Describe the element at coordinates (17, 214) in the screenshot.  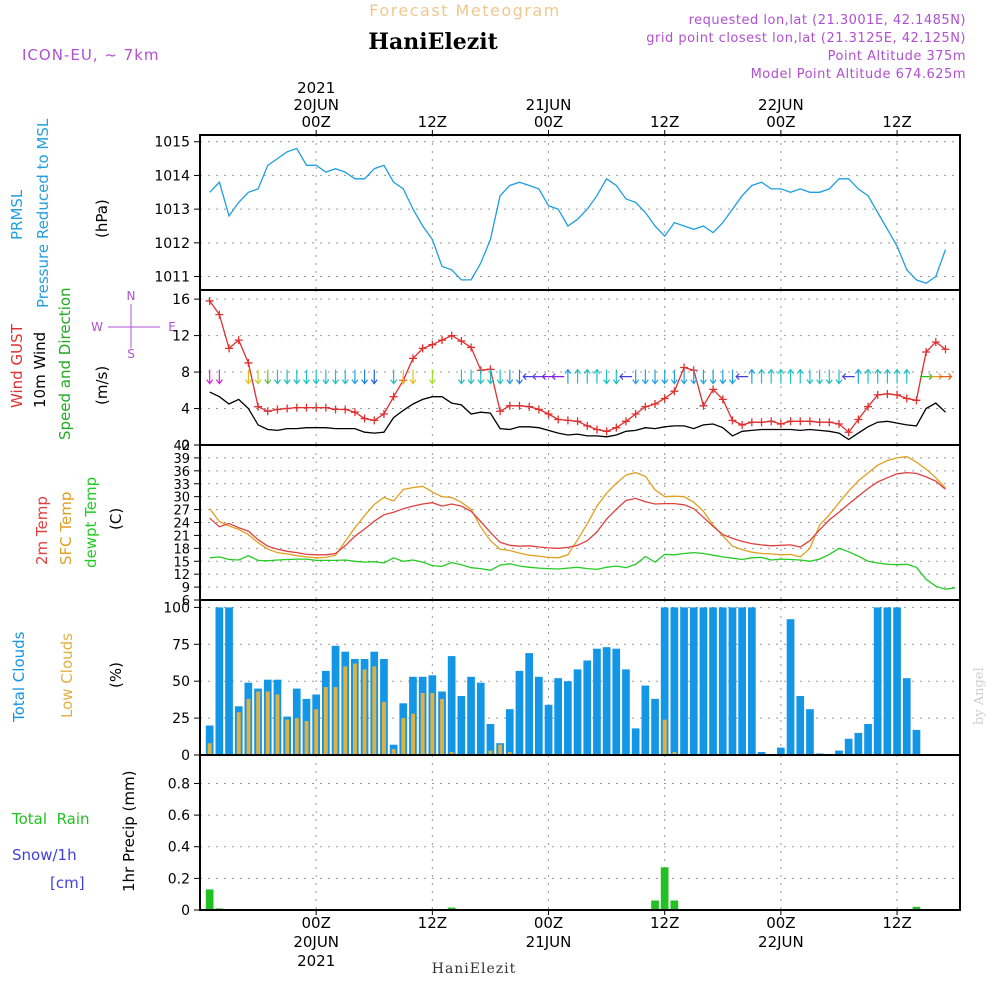
I see `pressure-label-1: PRMSL` at that location.